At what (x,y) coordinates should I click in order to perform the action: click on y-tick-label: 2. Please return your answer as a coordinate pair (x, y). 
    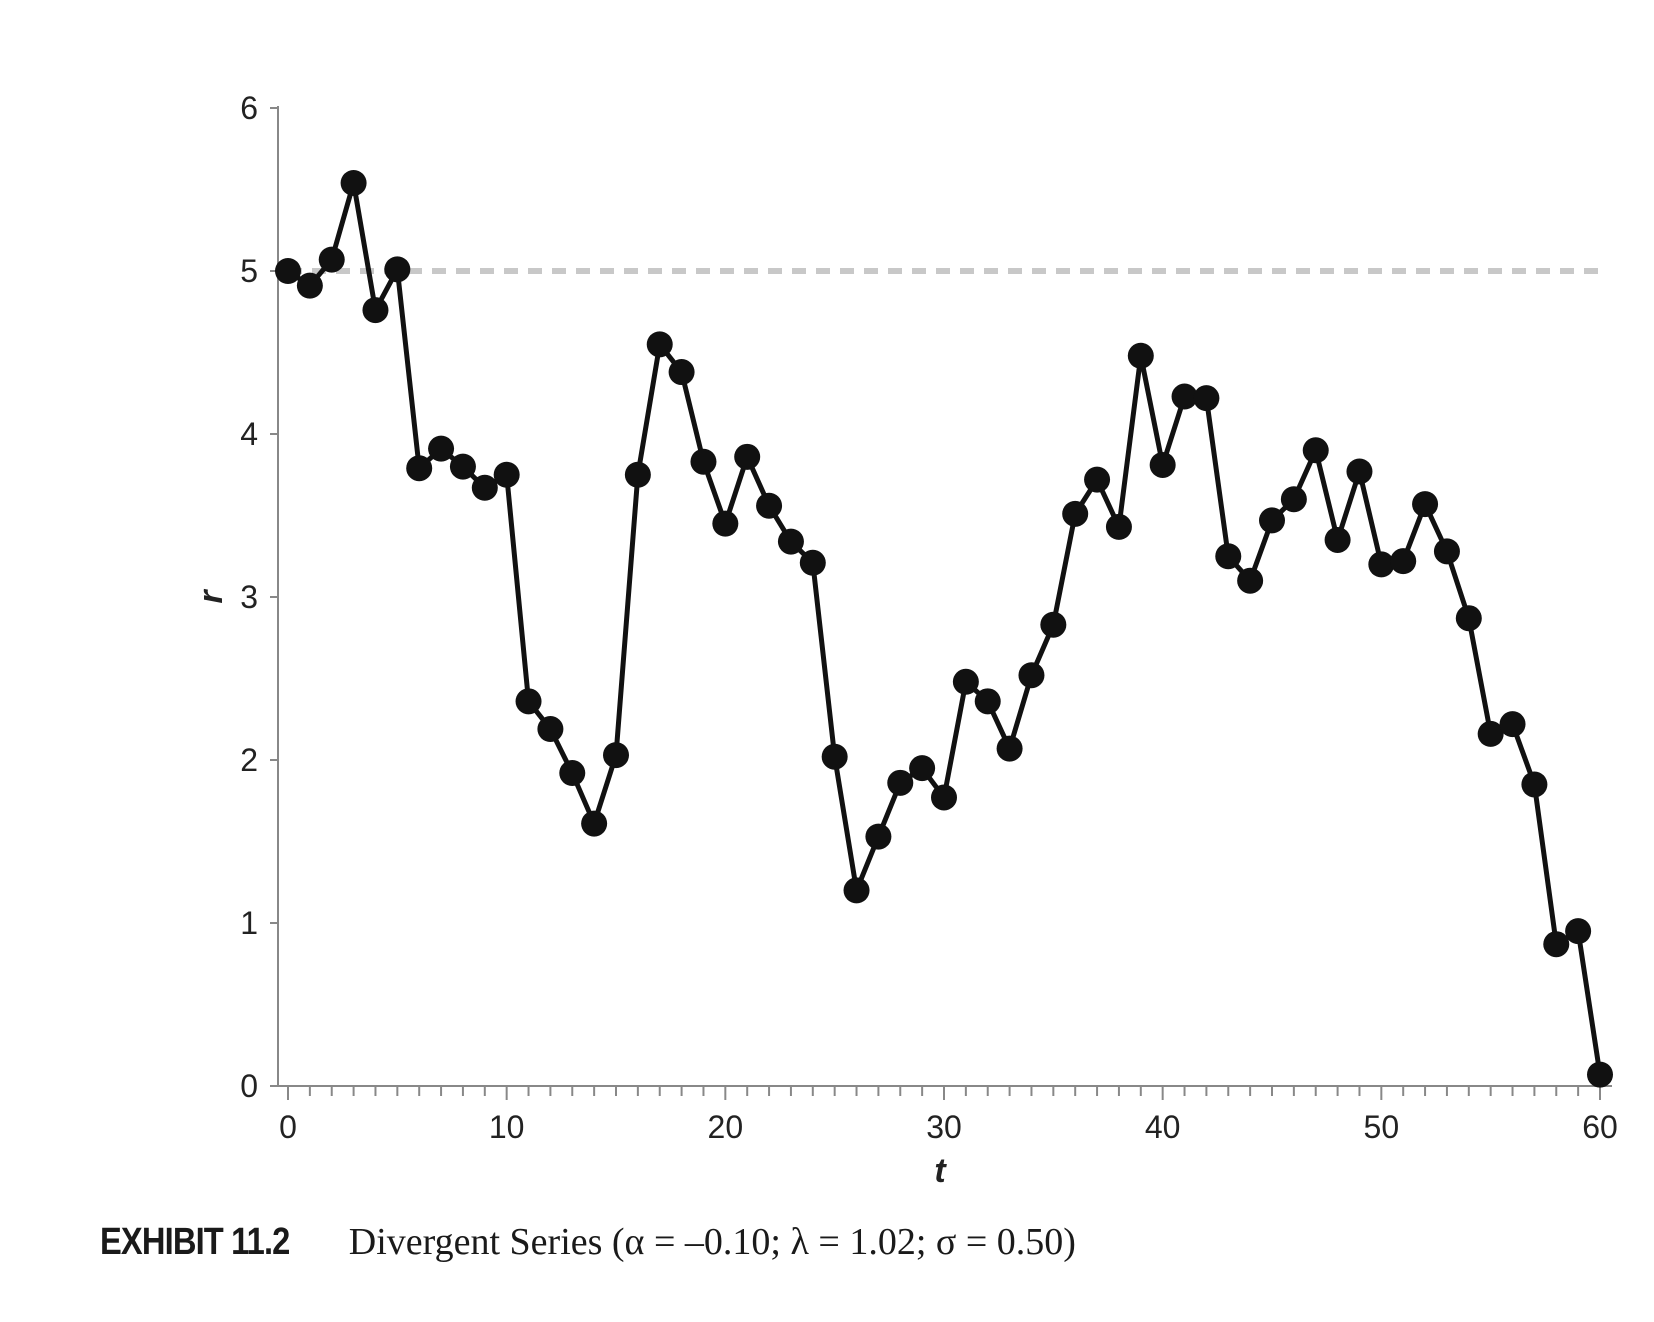
    Looking at the image, I should click on (249, 760).